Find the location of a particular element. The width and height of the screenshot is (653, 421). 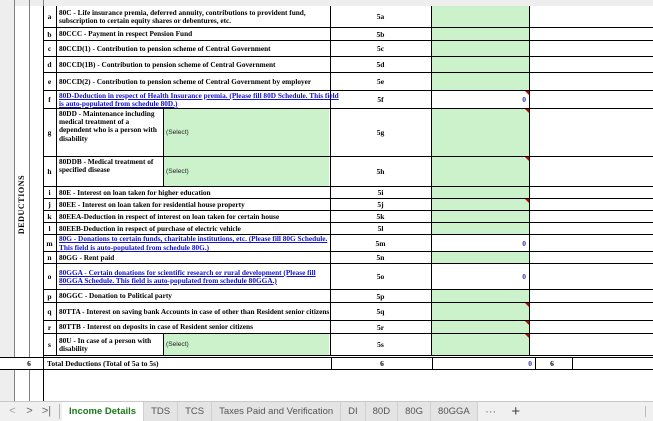

sheet-tab-income-details: Income Details is located at coordinates (103, 411).